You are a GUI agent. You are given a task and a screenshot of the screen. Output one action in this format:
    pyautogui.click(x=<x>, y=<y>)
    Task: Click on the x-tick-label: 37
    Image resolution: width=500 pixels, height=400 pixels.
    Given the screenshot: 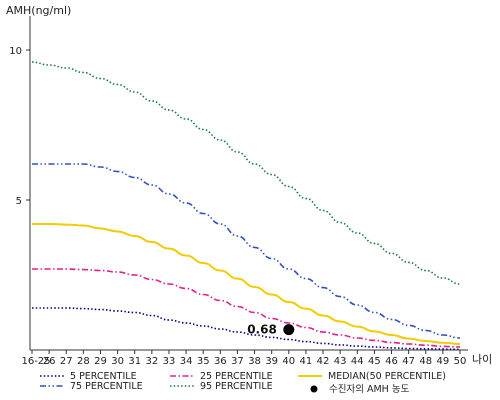 What is the action you would take?
    pyautogui.click(x=237, y=361)
    